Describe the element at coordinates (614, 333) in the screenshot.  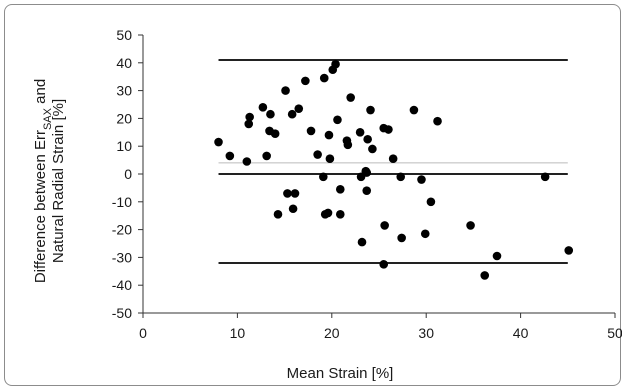
I see `x-tick-label: 50` at that location.